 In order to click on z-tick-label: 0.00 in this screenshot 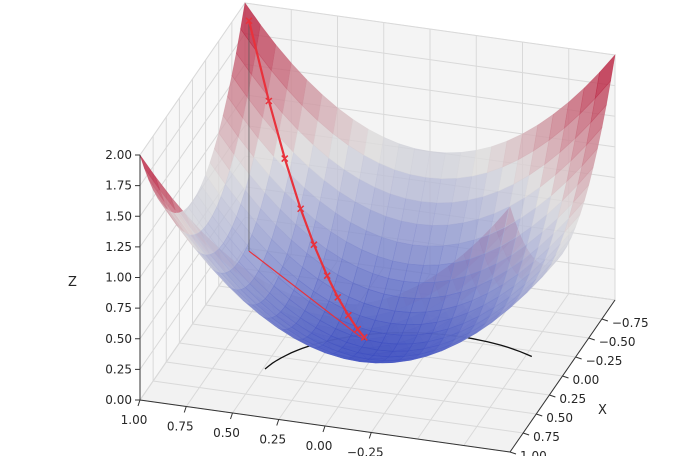, I will do `click(118, 400)`.